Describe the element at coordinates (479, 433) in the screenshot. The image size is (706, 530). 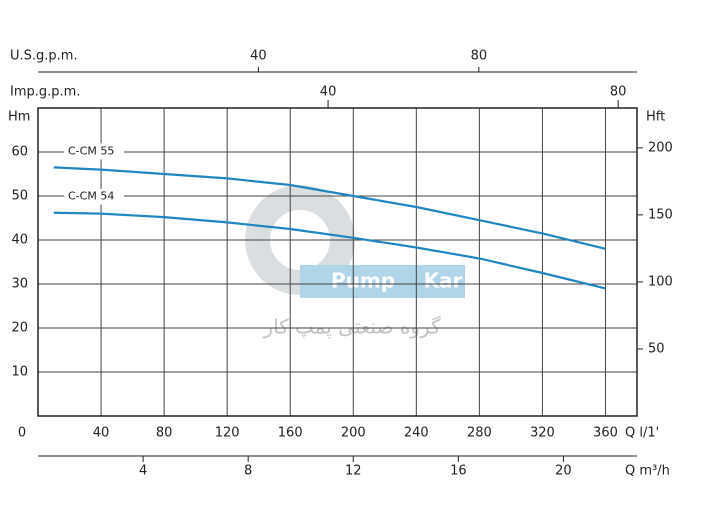
I see `x-tick-label: 280` at that location.